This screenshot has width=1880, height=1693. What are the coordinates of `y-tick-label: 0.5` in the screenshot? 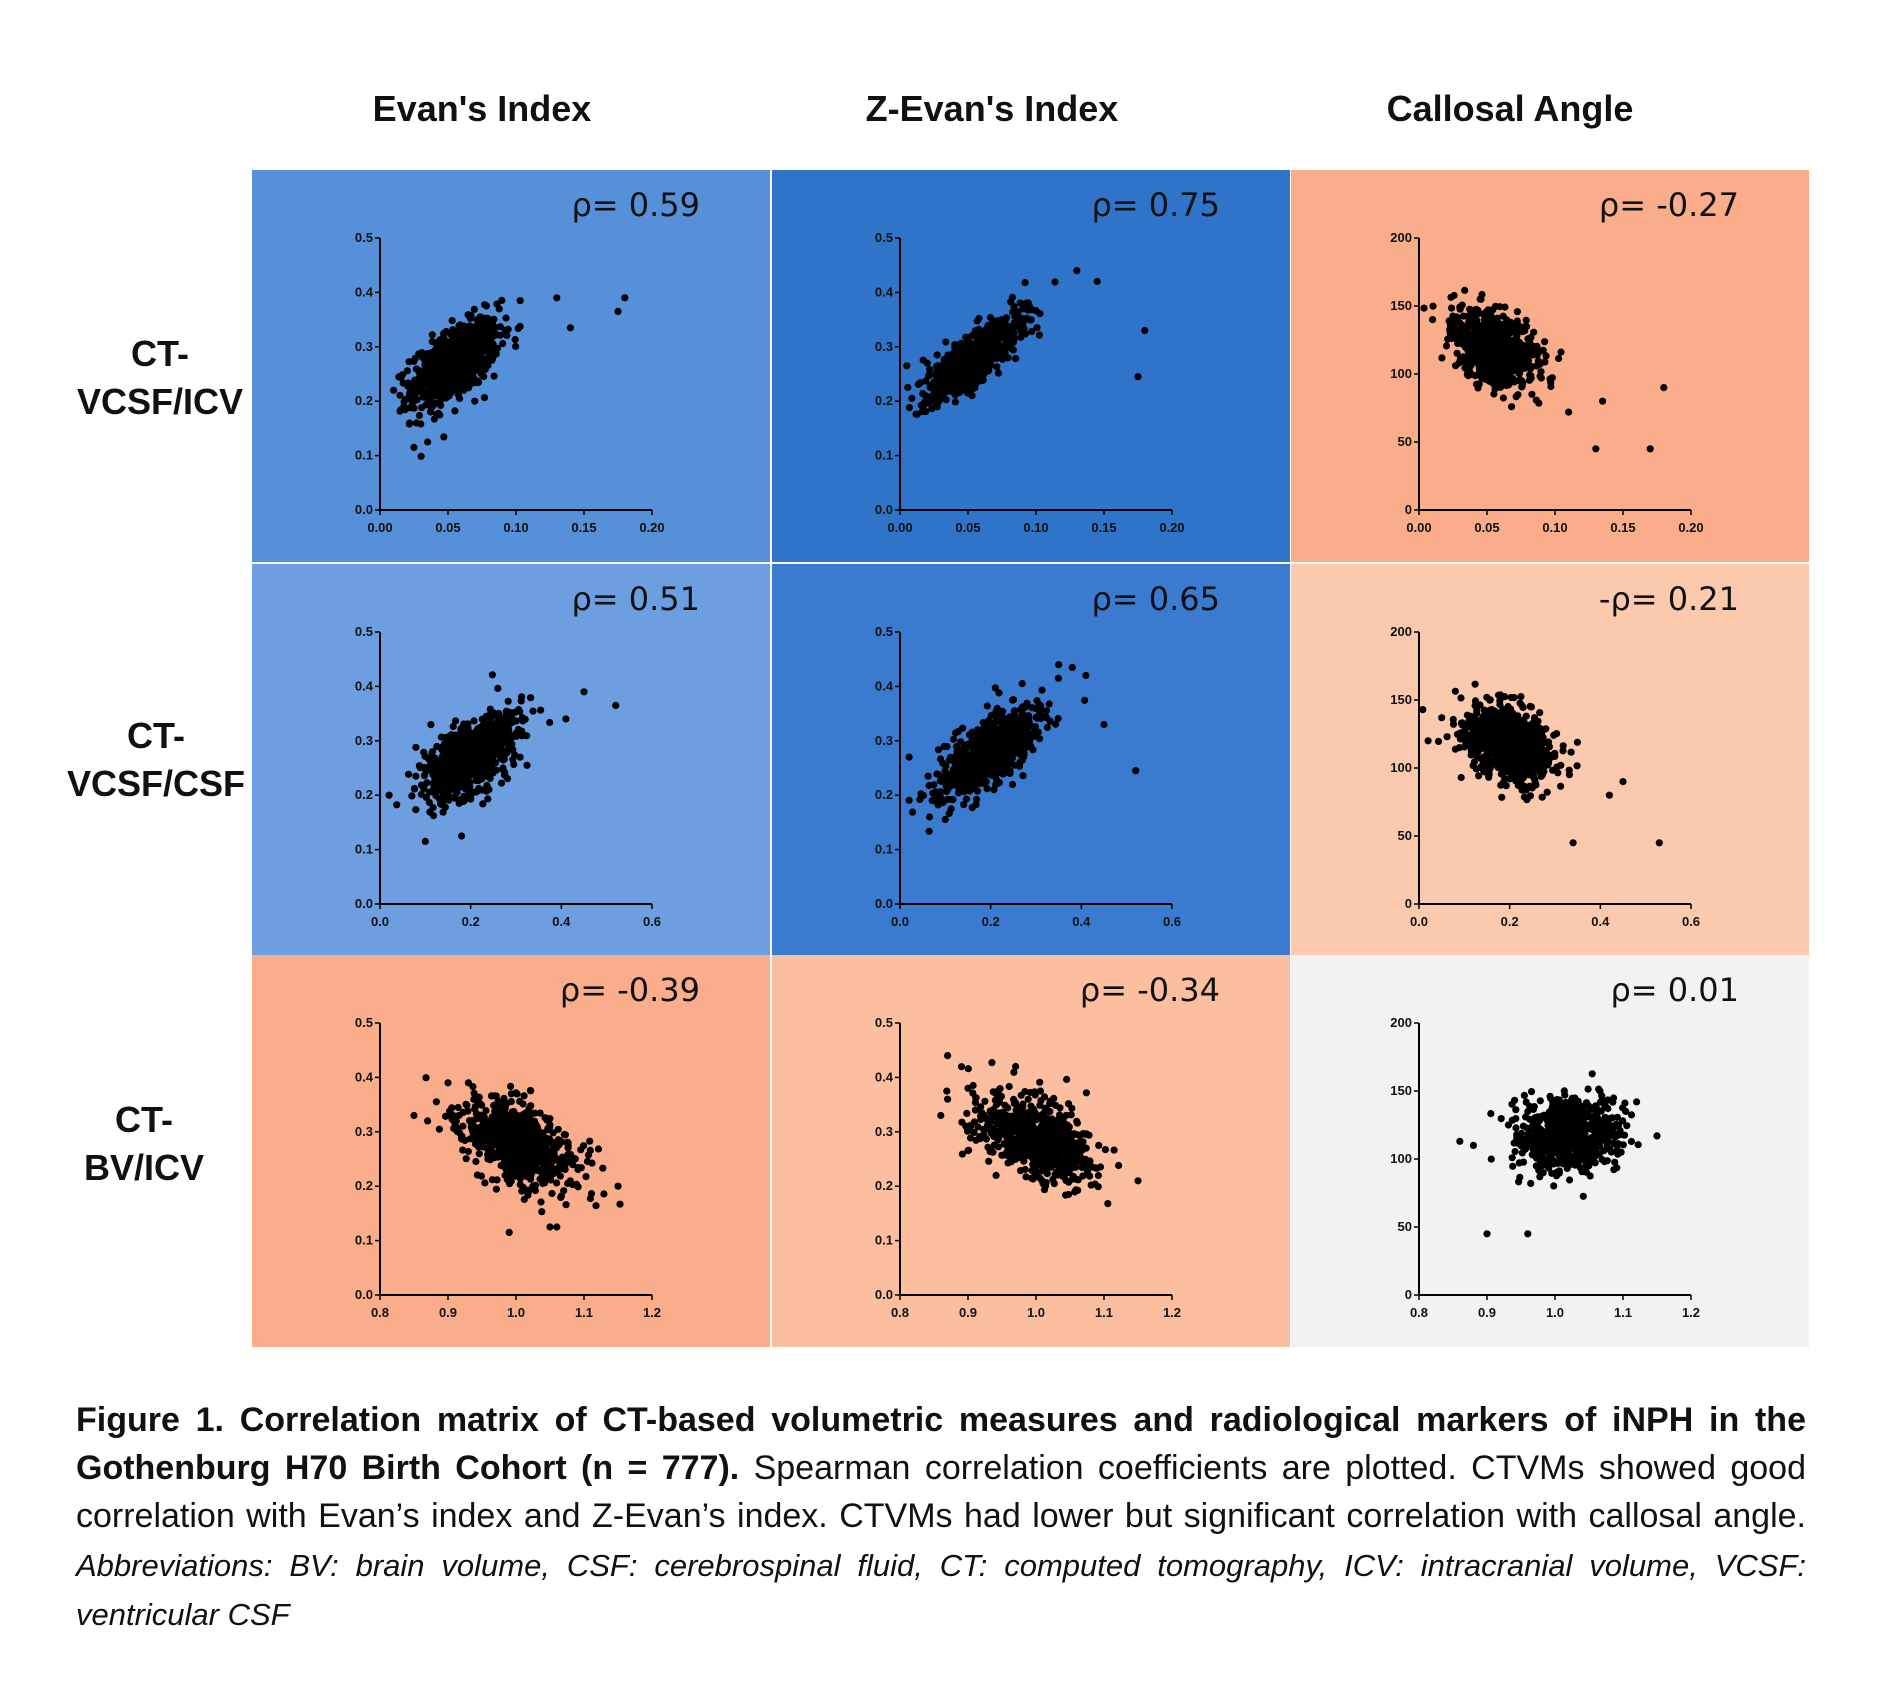 It's located at (364, 631).